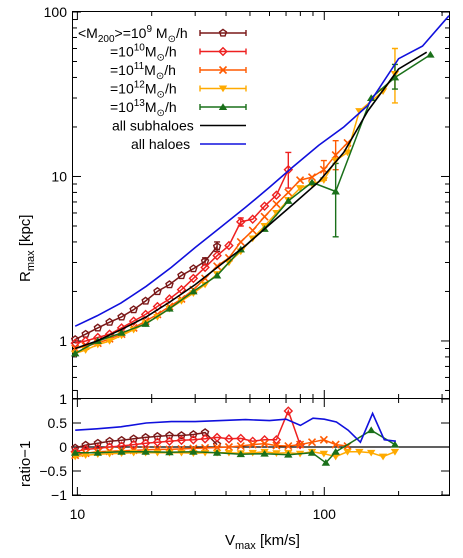 This screenshot has width=463, height=558. What do you see at coordinates (178, 108) in the screenshot?
I see `legend-entry-4: =1013M⊙/h` at bounding box center [178, 108].